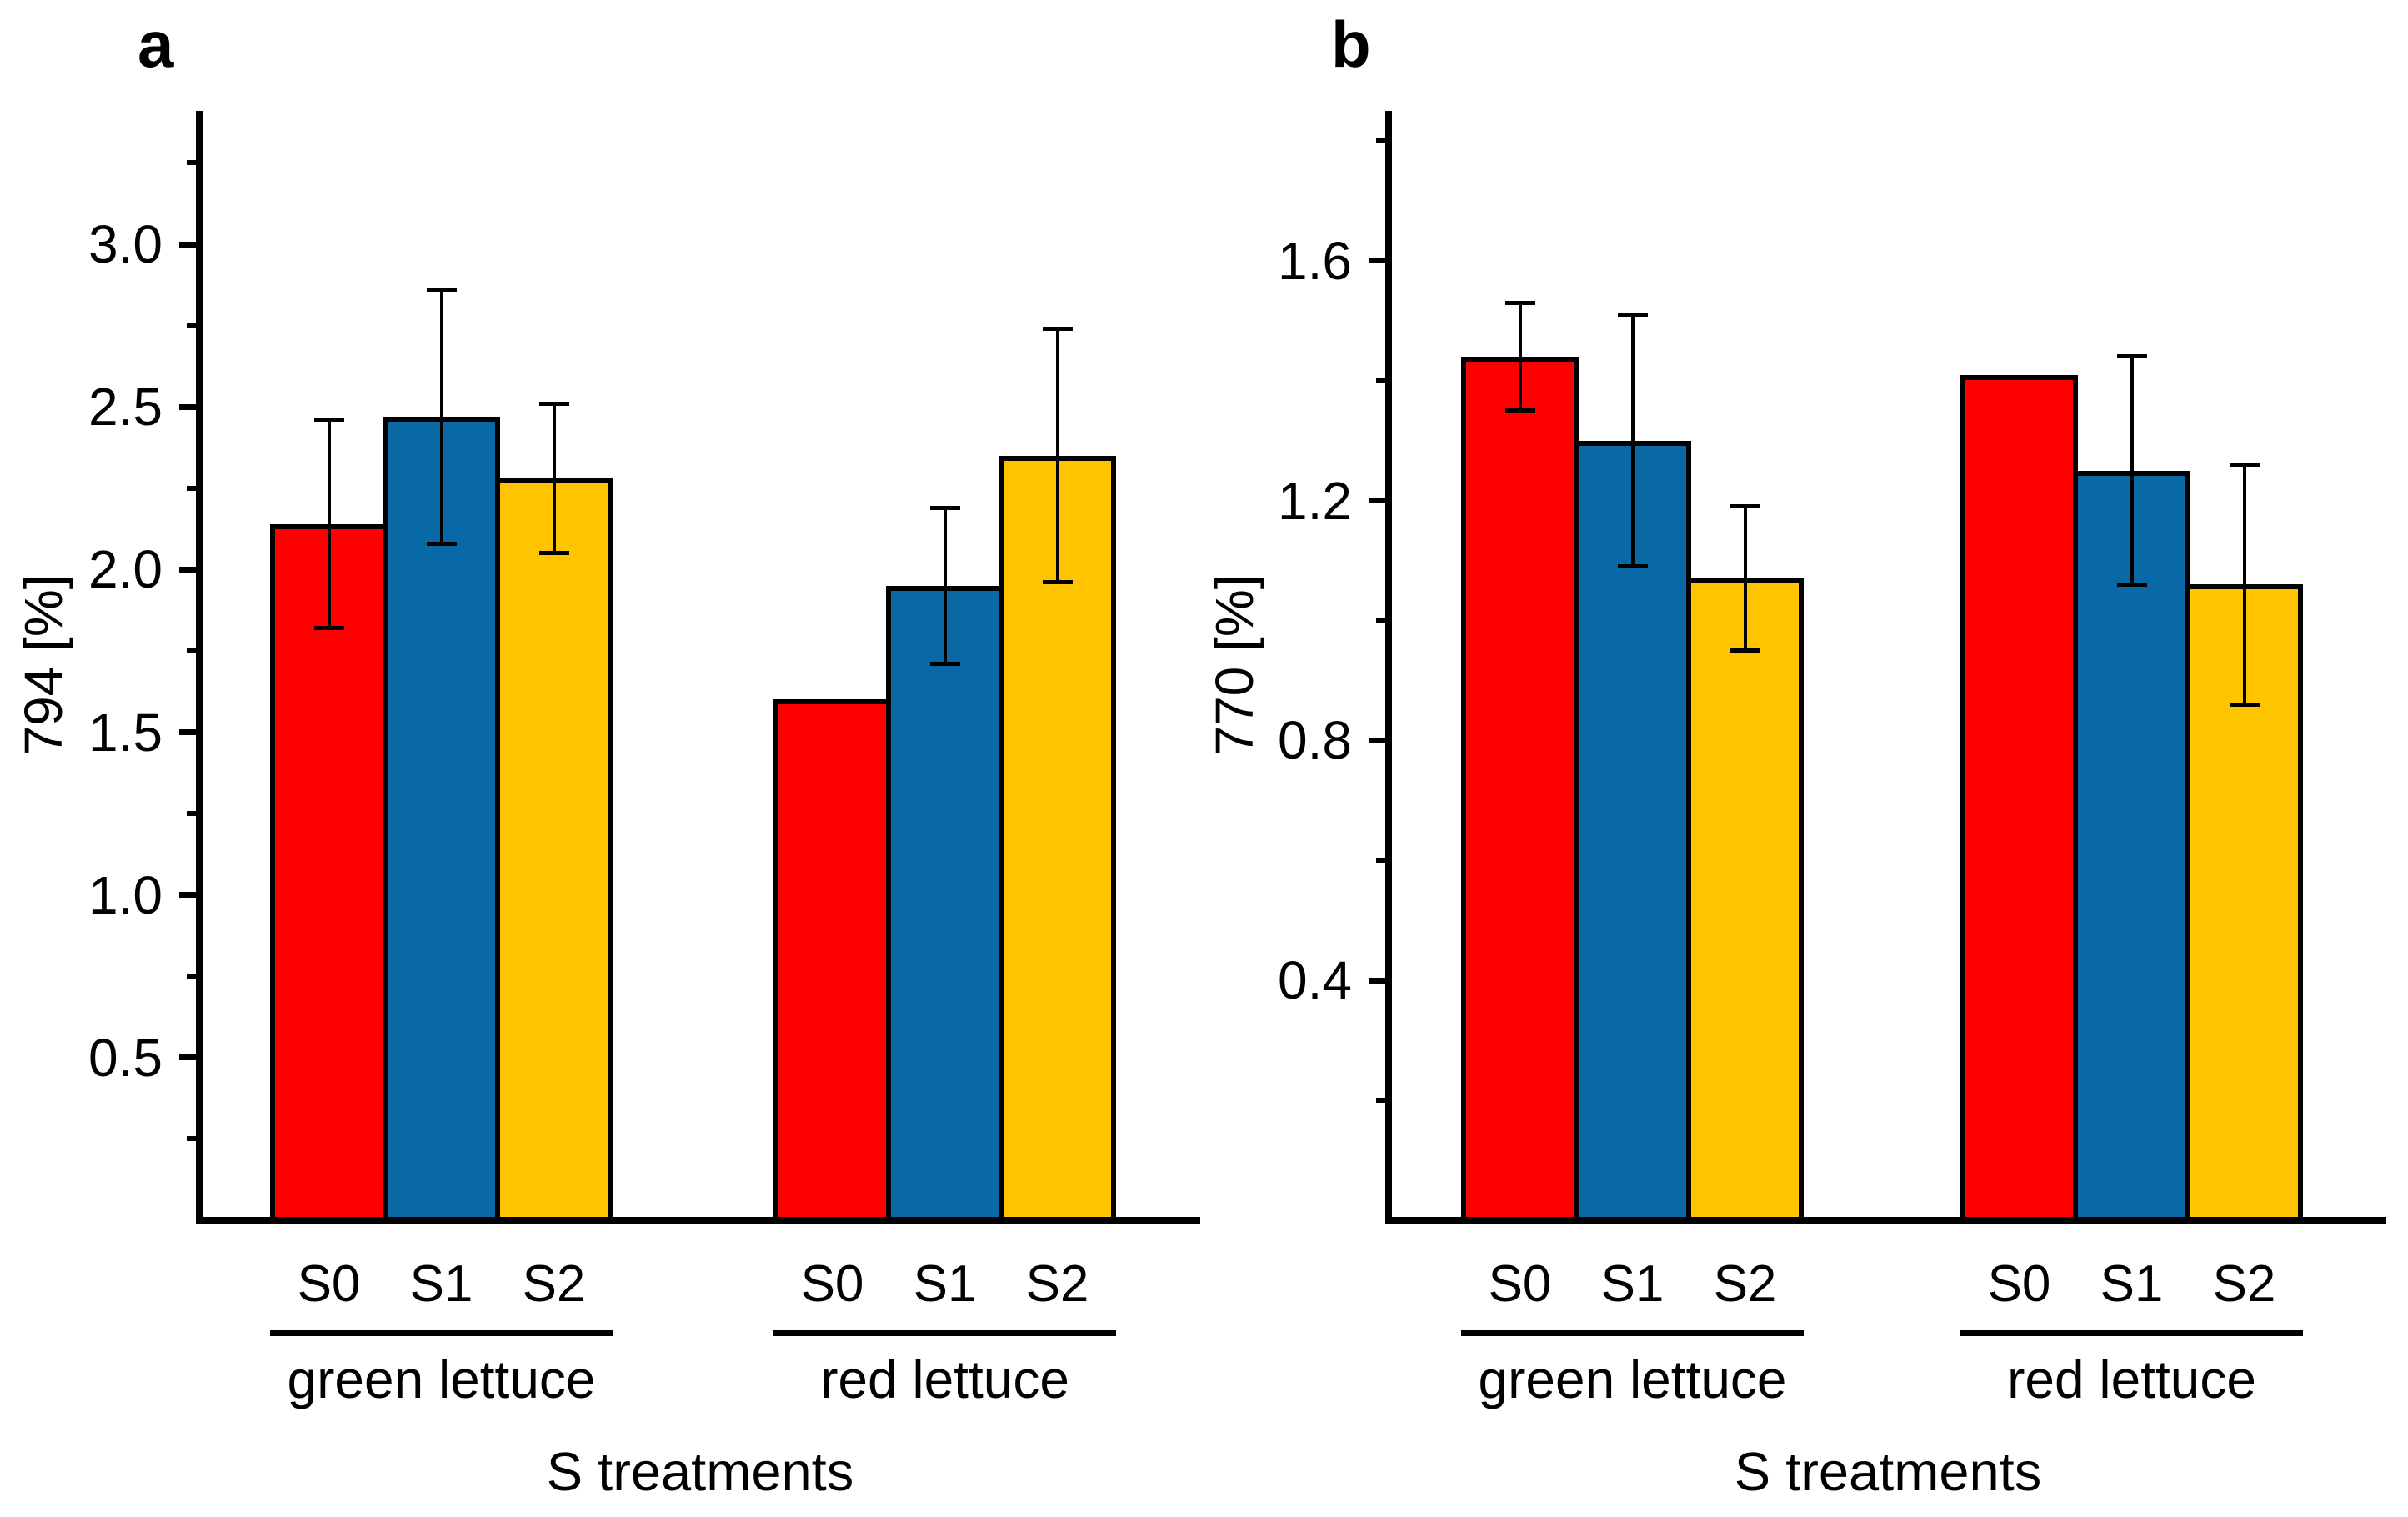  Describe the element at coordinates (1745, 901) in the screenshot. I see `bar-b-green-S2` at that location.